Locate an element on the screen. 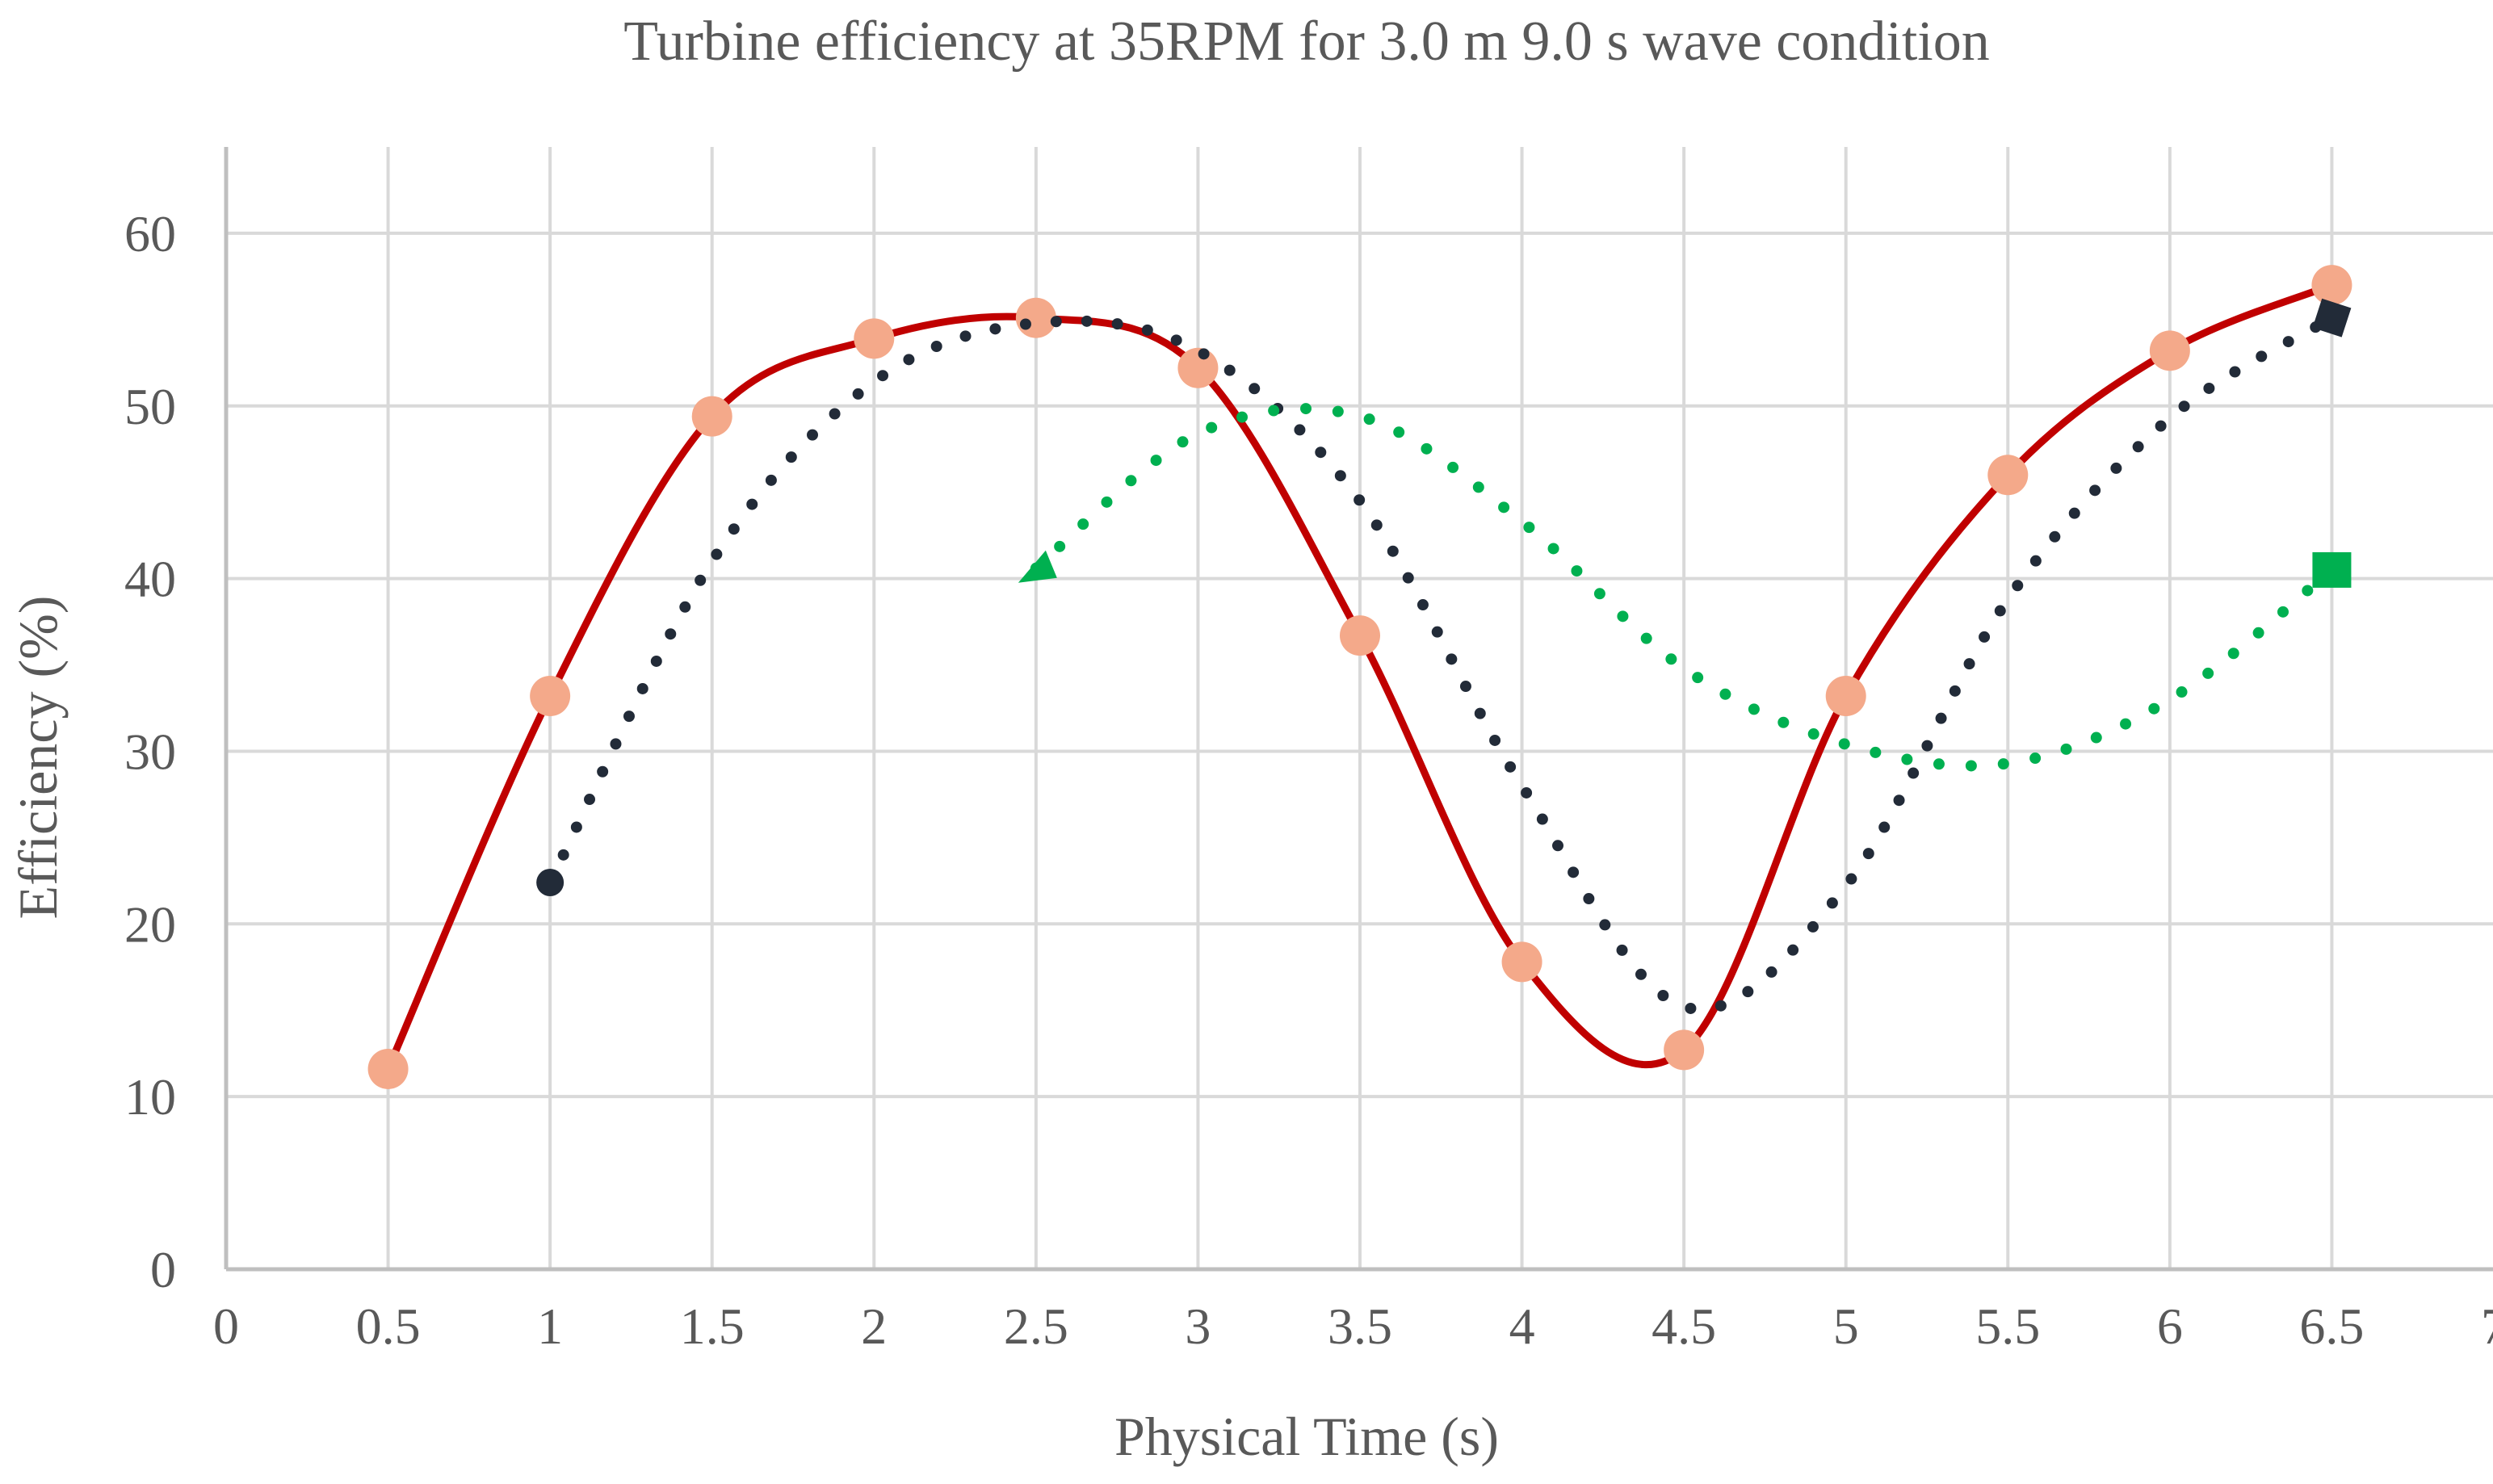 The height and width of the screenshot is (1484, 2493). x-tick-label: 3 is located at coordinates (1198, 1326).